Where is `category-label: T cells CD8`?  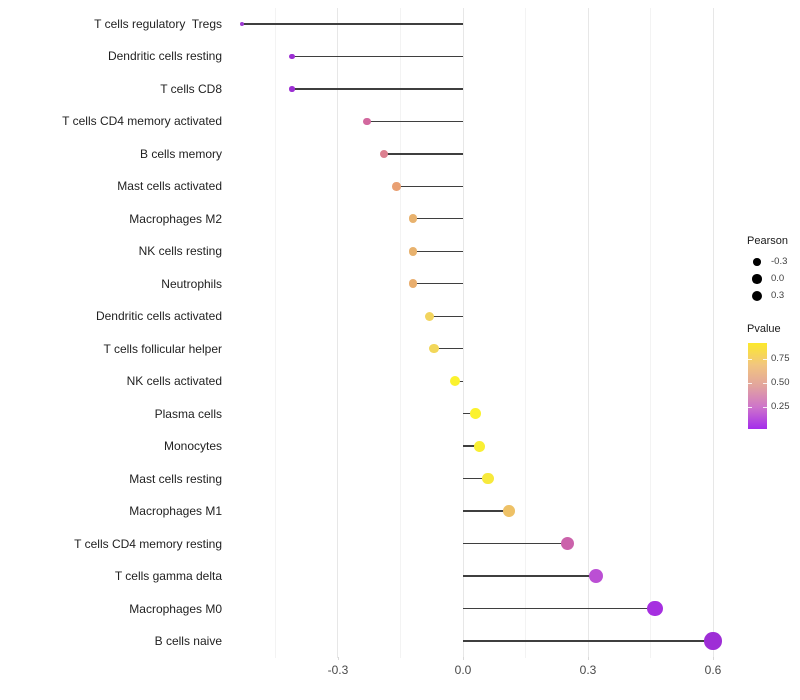
category-label: T cells CD8 is located at coordinates (191, 88).